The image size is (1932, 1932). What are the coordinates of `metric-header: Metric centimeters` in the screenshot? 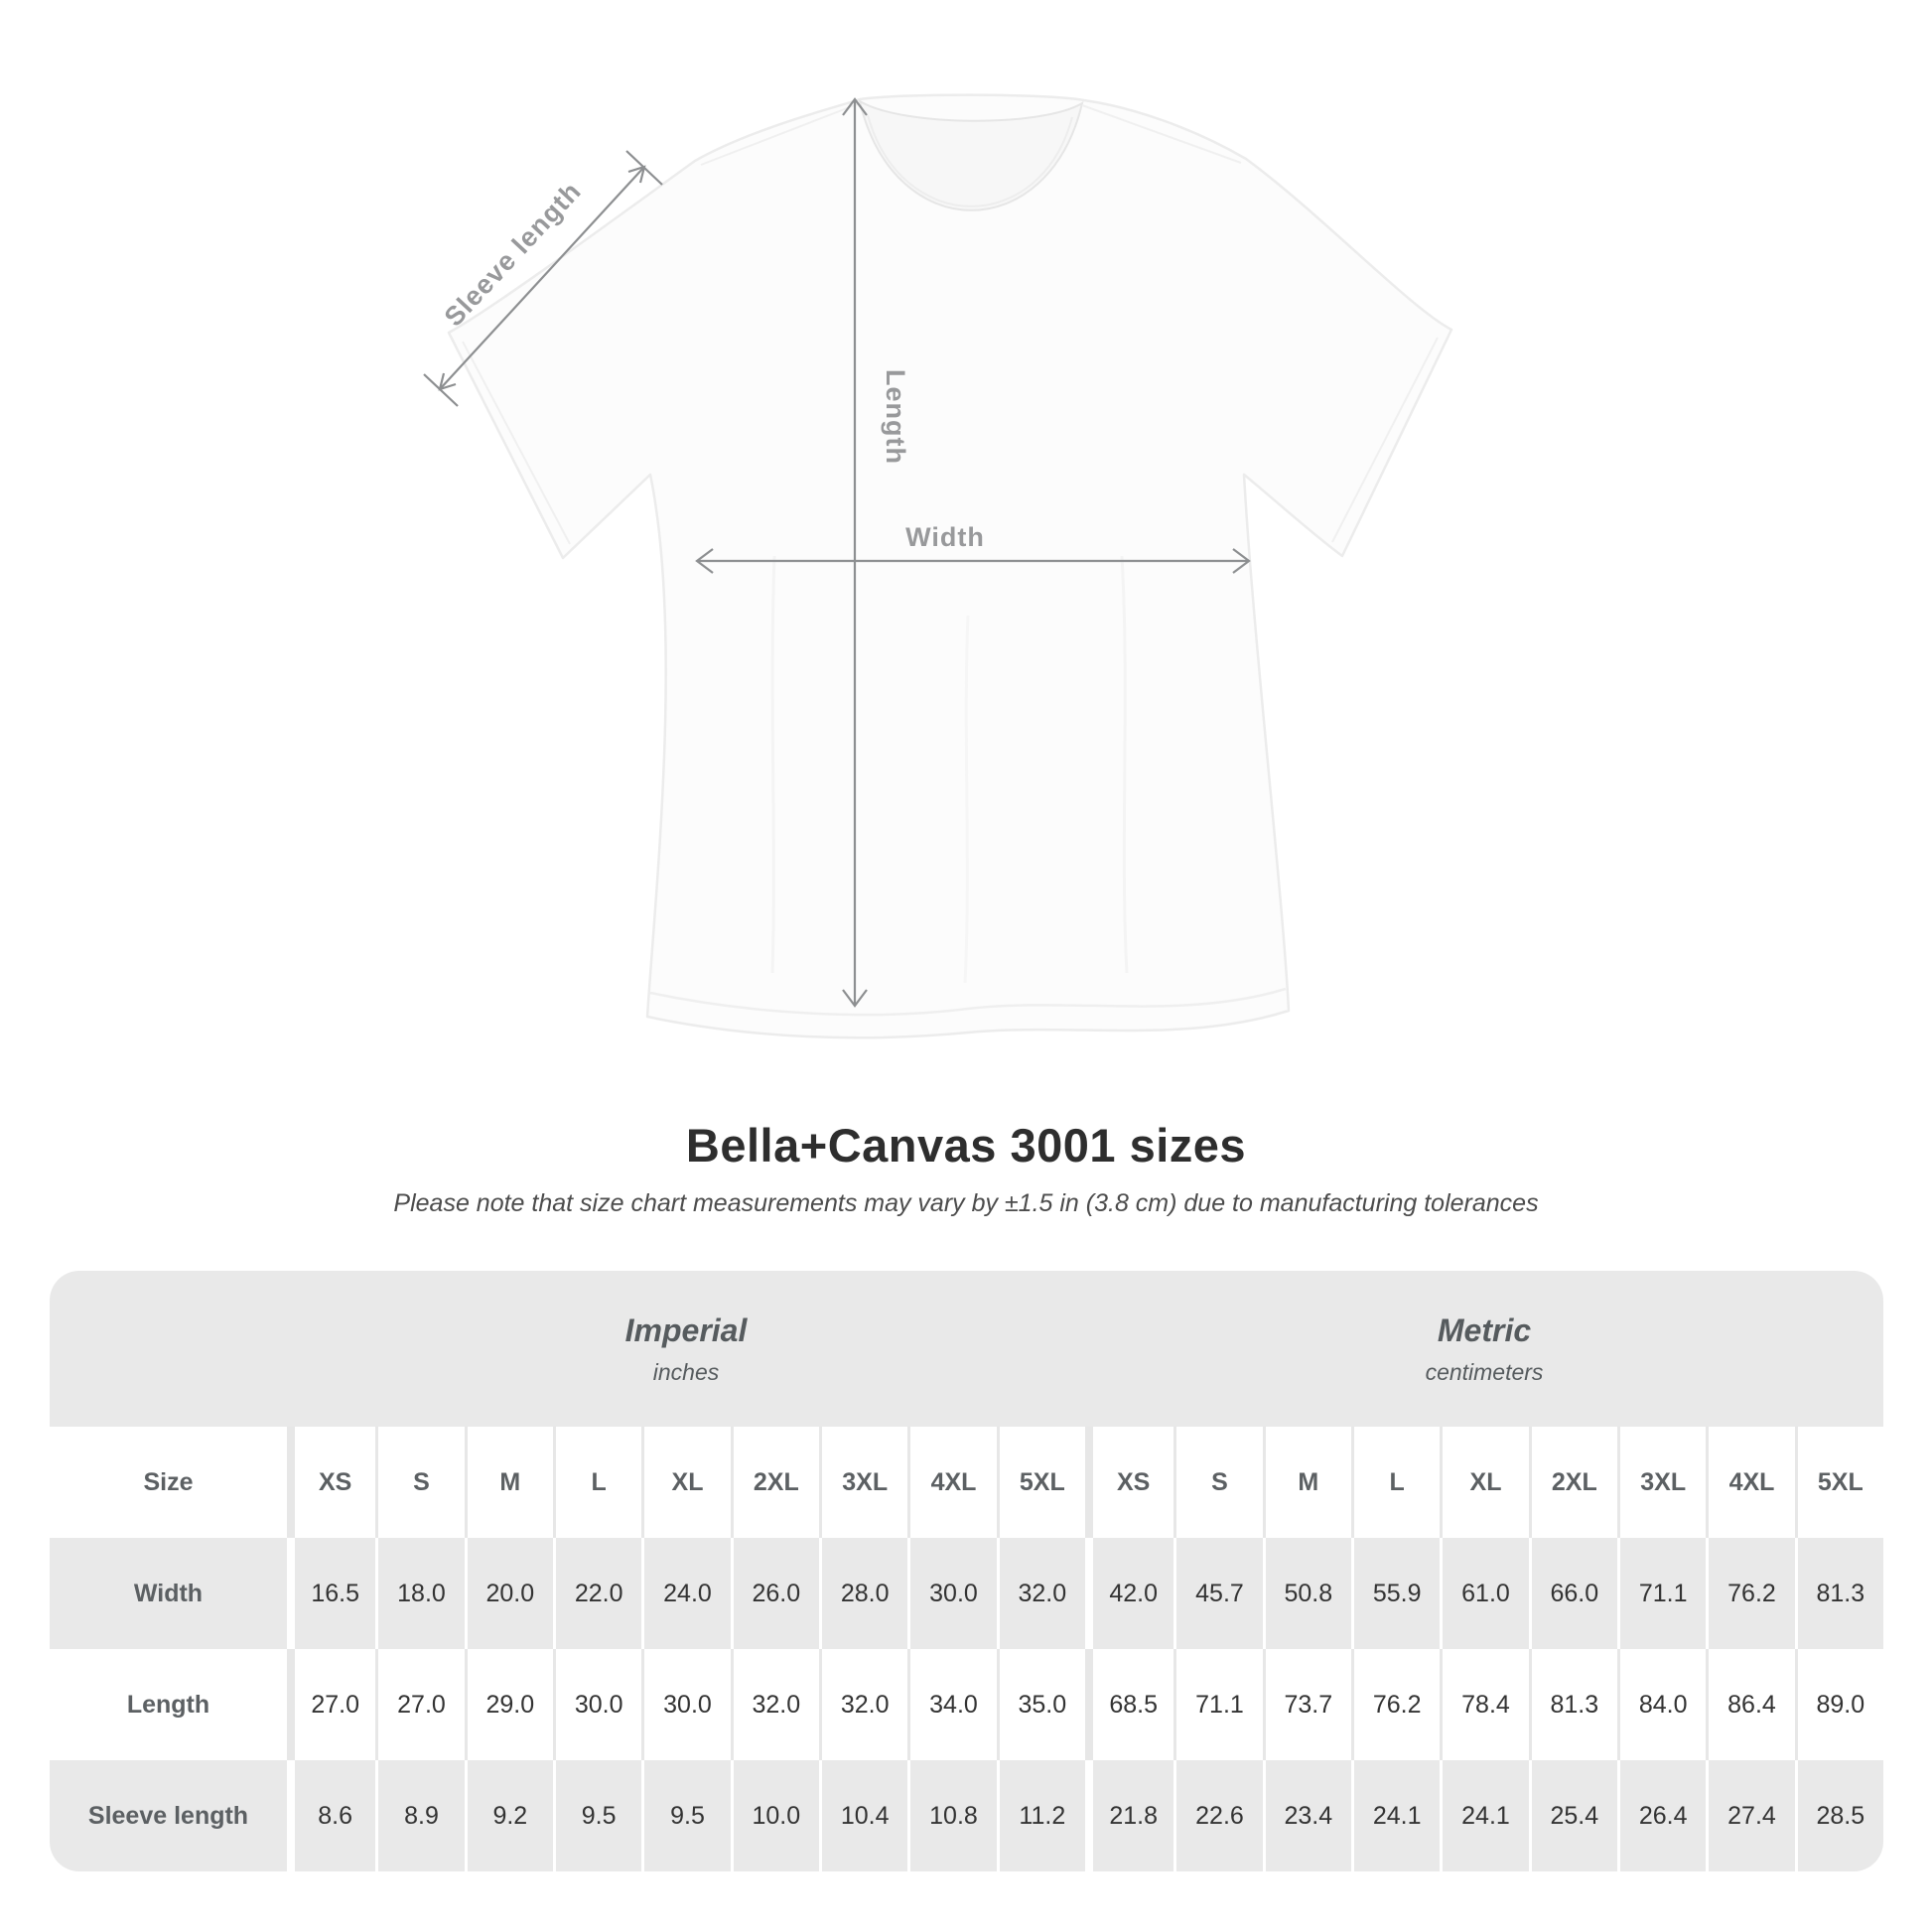 It's located at (1484, 1349).